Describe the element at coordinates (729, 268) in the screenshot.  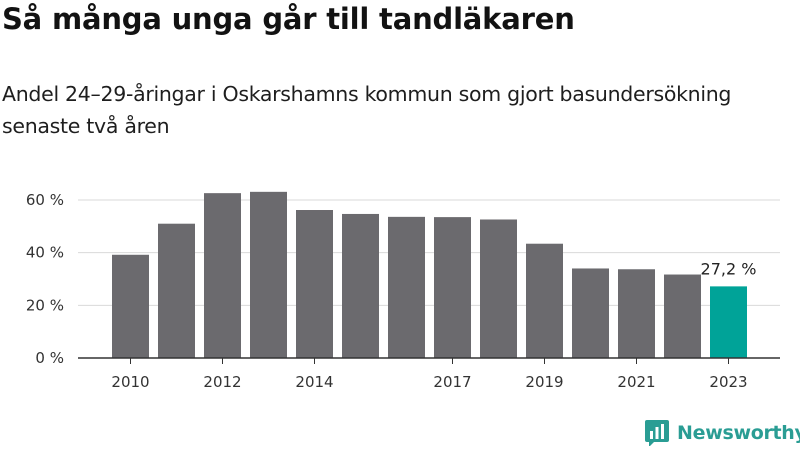
I see `data-label: 27,2 %` at that location.